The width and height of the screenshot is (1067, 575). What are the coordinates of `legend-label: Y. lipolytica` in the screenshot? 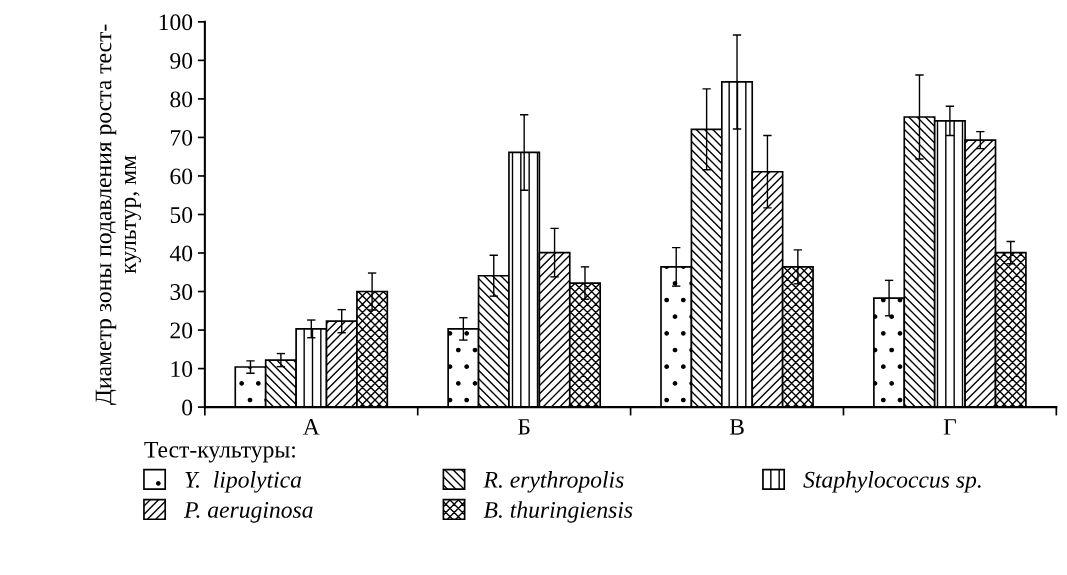 It's located at (243, 482).